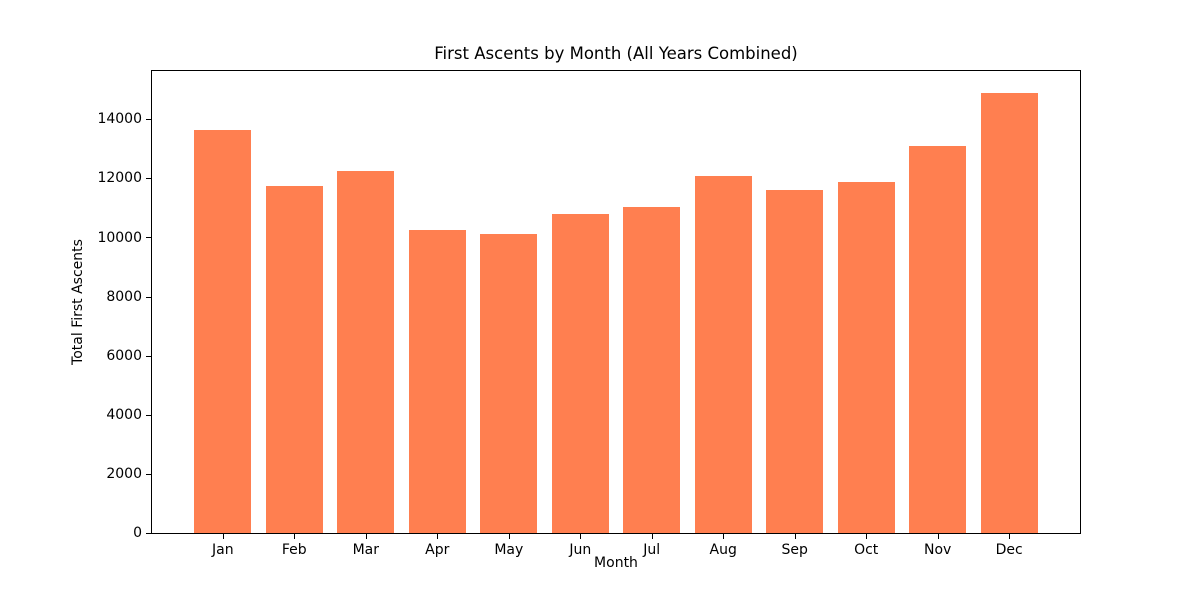 Image resolution: width=1200 pixels, height=600 pixels. What do you see at coordinates (723, 354) in the screenshot?
I see `bar-aug` at bounding box center [723, 354].